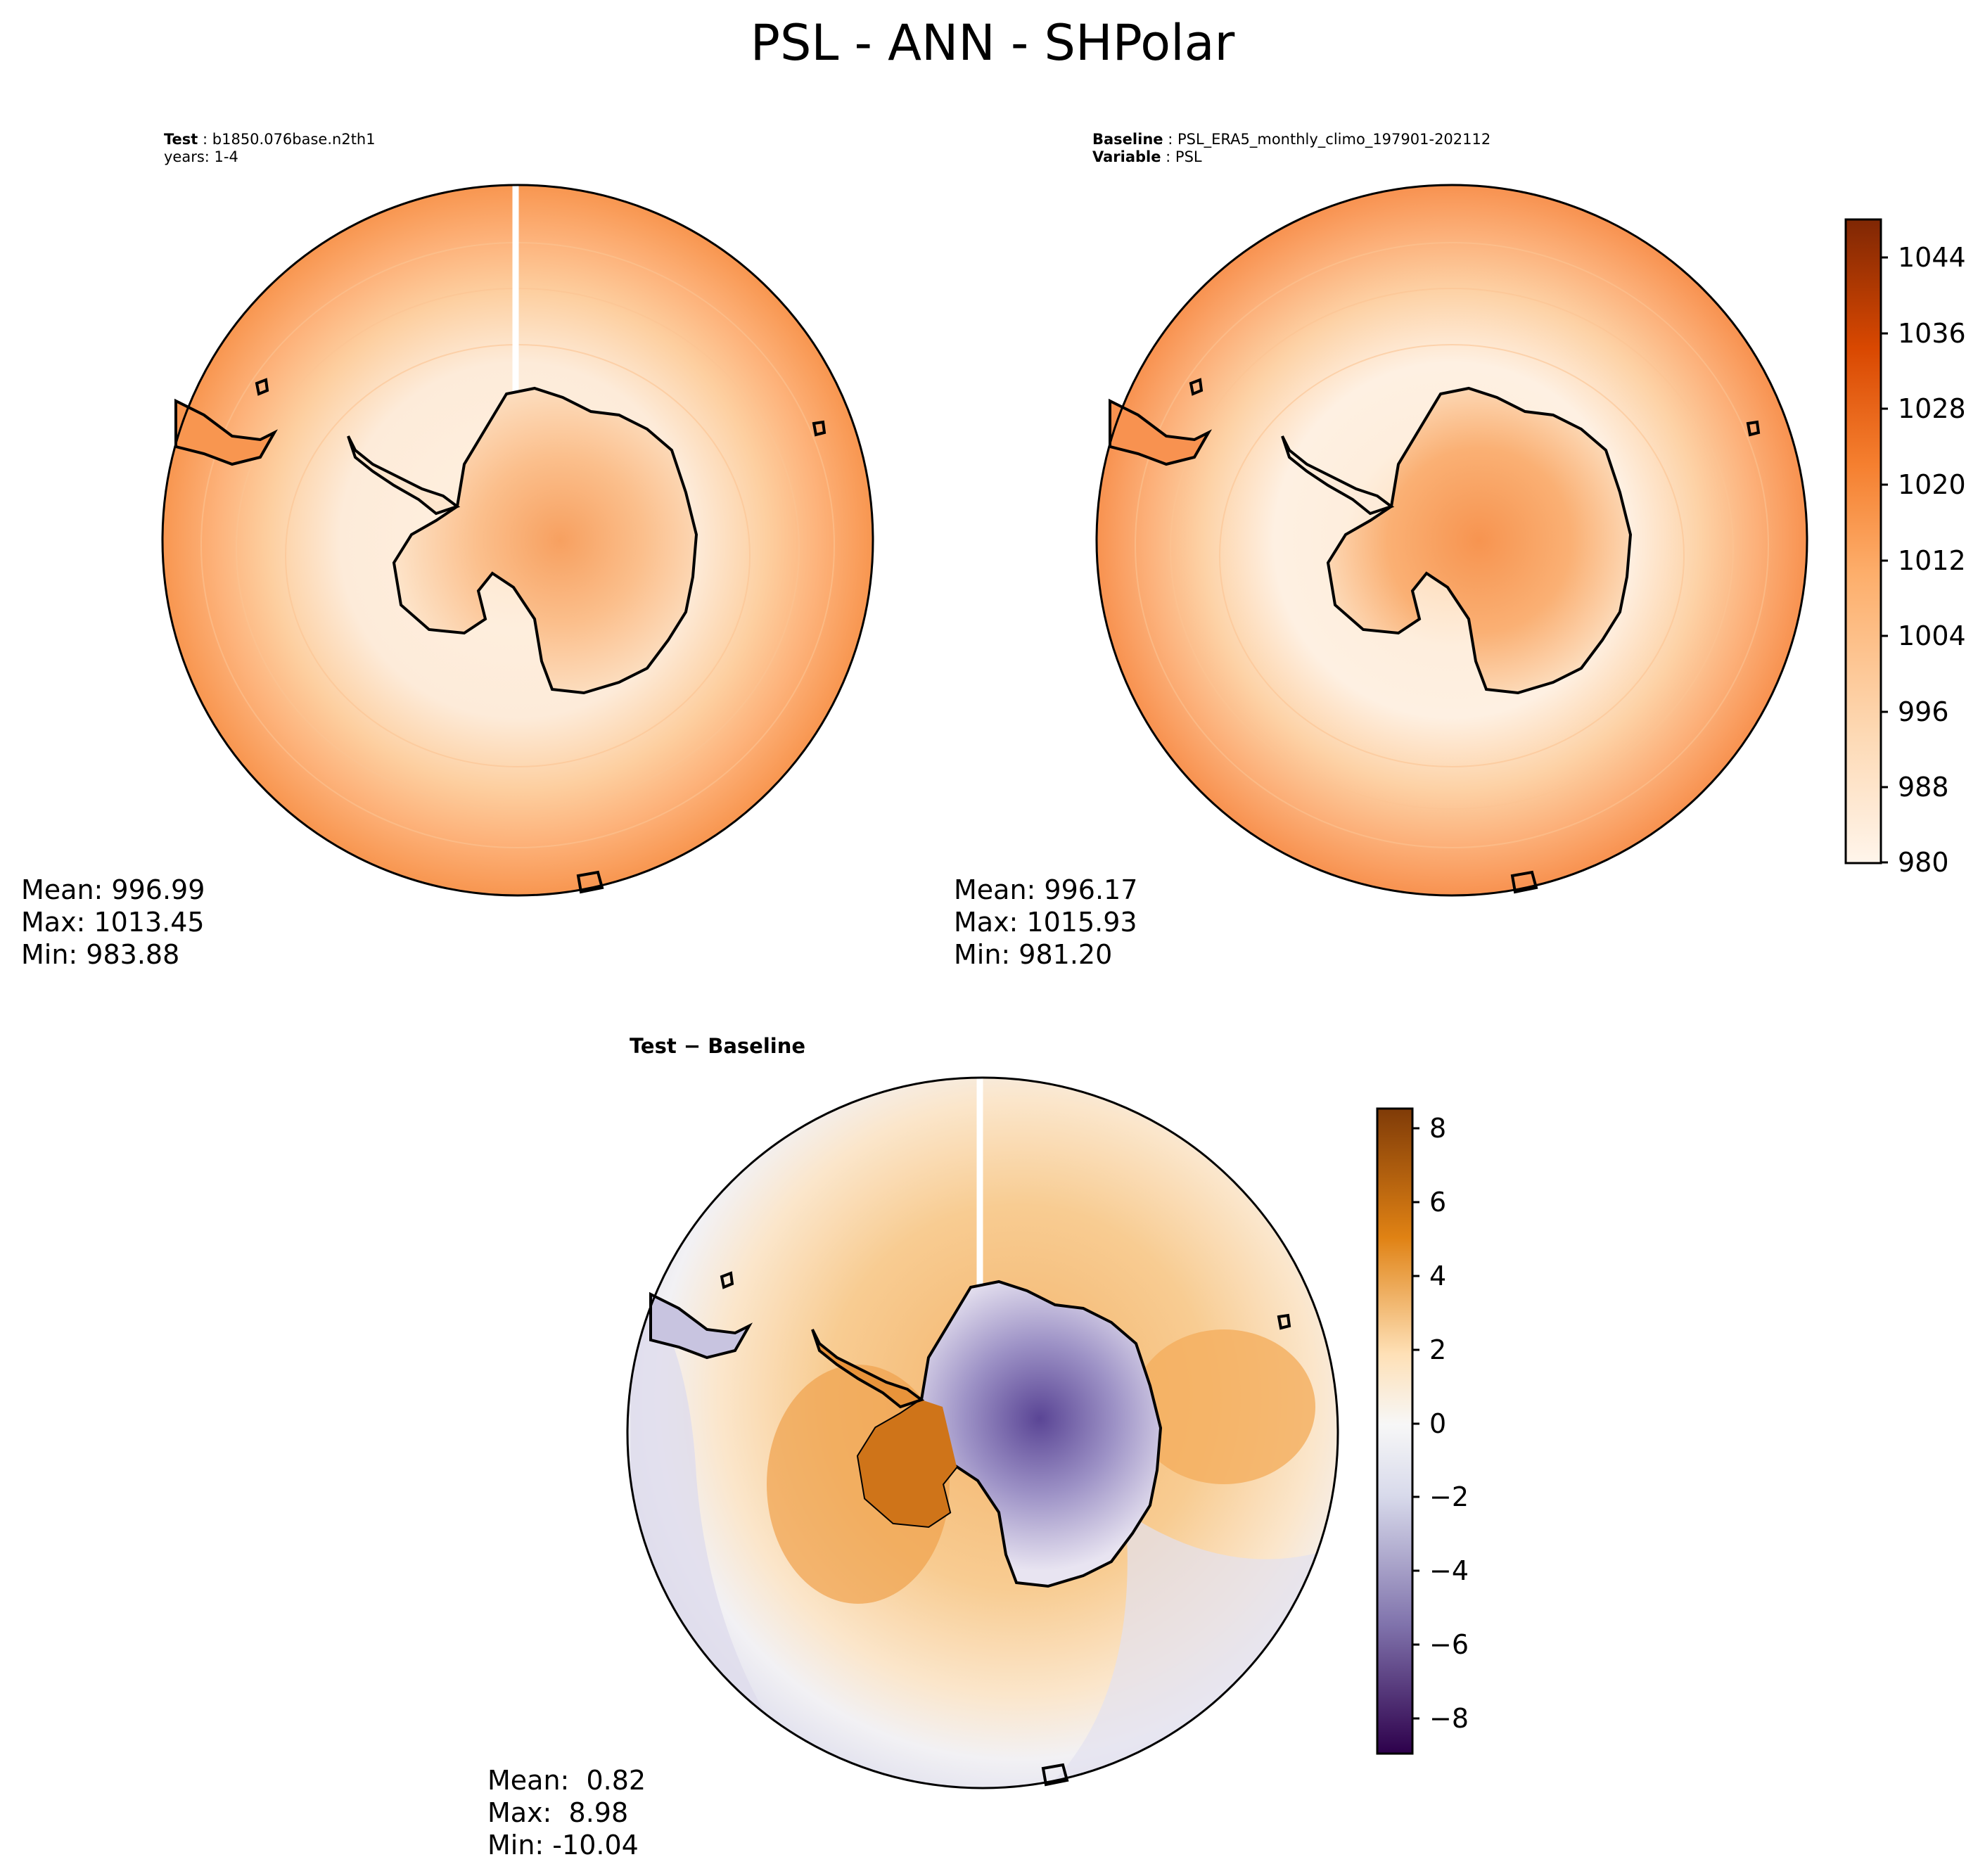 The width and height of the screenshot is (1985, 1876). Describe the element at coordinates (907, 1463) in the screenshot. I see `diff-west-antarctica` at that location.